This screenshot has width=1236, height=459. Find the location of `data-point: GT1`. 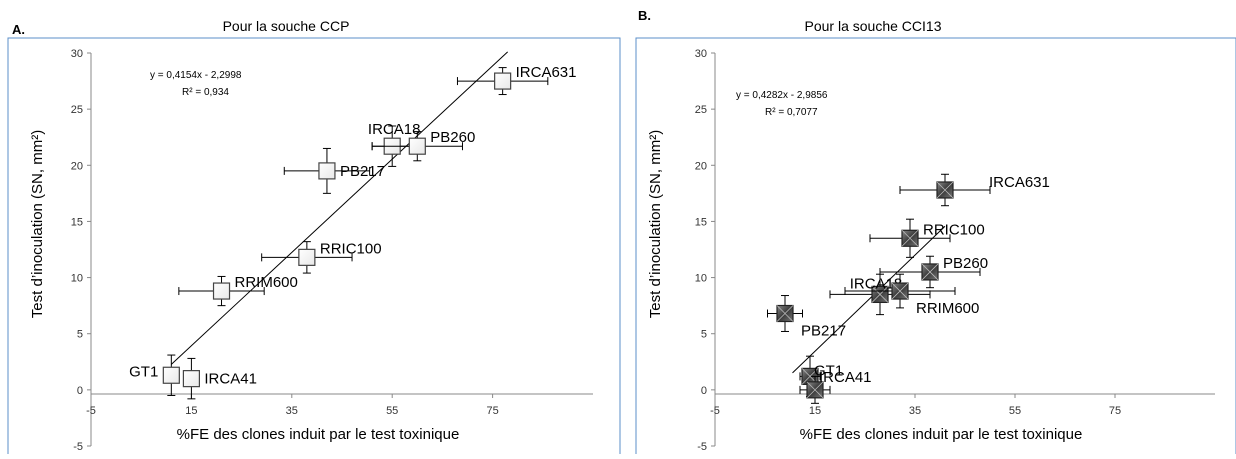

data-point: GT1 is located at coordinates (154, 375).